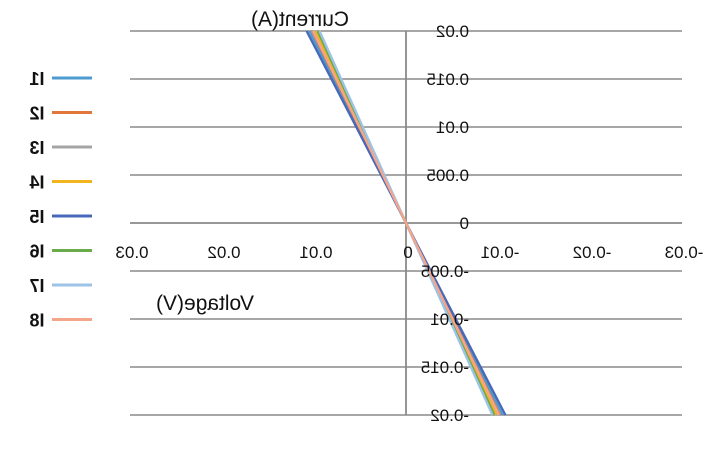  I want to click on legend: I1 I2 I3 I4 I5 I6 I7 I8, so click(60, 200).